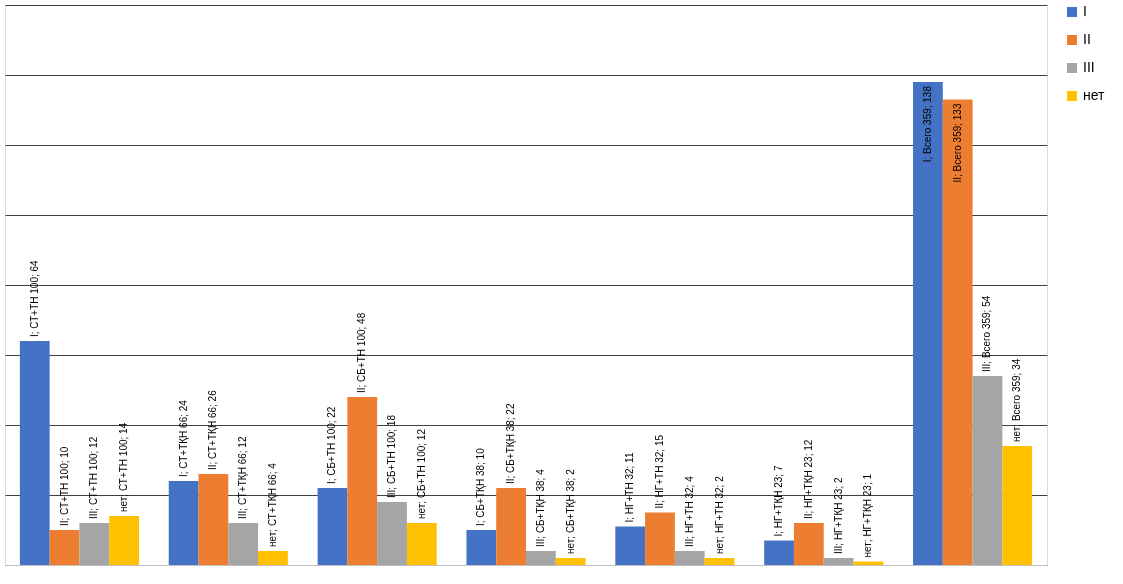 The image size is (1123, 584). I want to click on data-label: нет; СТ+ТН 100; 14, so click(124, 467).